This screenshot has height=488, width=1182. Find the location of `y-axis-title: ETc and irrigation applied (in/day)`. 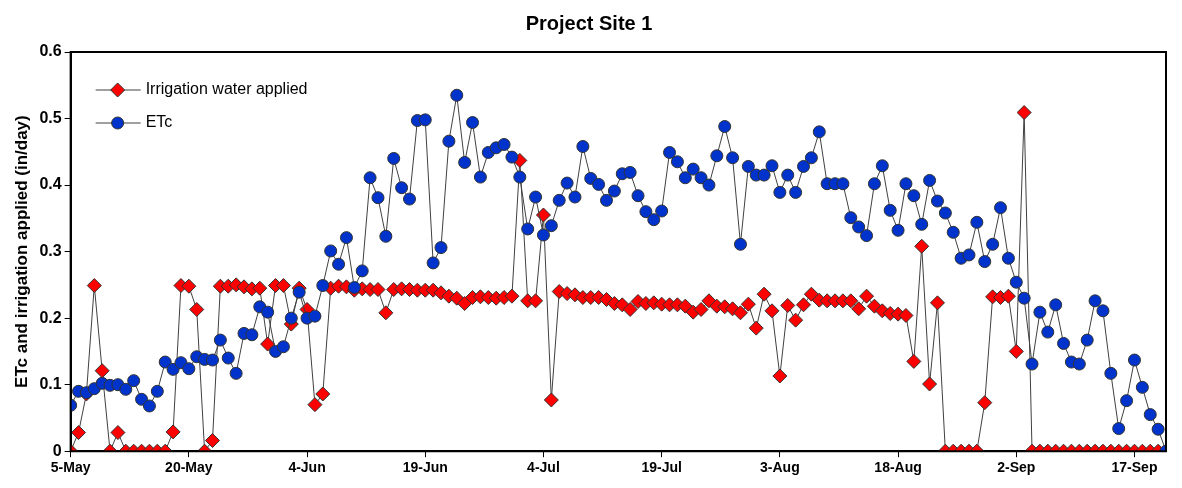

y-axis-title: ETc and irrigation applied (in/day) is located at coordinates (21, 251).